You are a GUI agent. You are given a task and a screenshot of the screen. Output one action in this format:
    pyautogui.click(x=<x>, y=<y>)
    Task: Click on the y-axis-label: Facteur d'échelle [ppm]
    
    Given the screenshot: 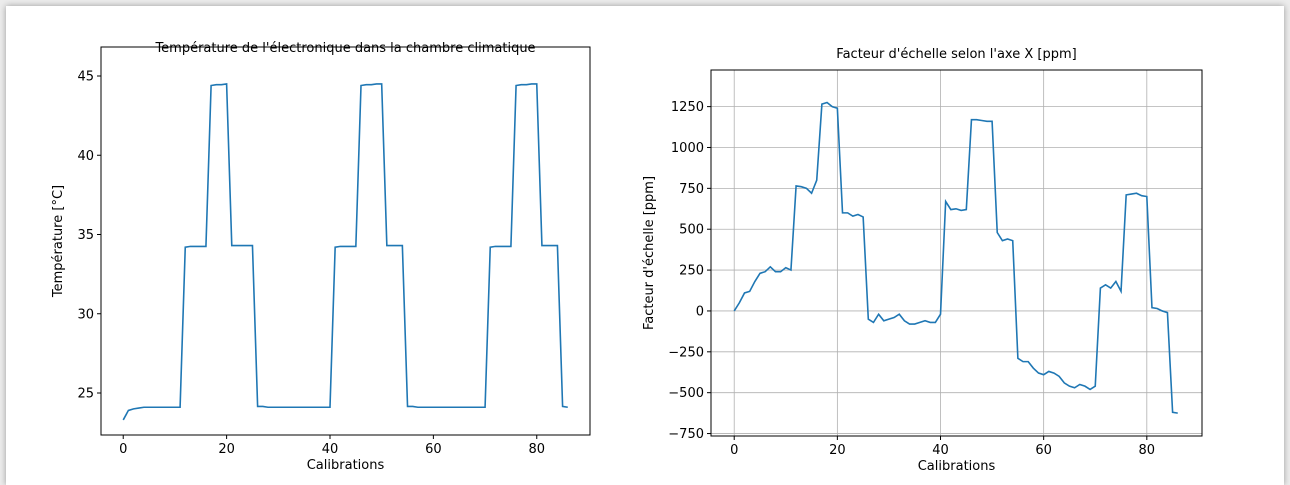 What is the action you would take?
    pyautogui.click(x=649, y=253)
    